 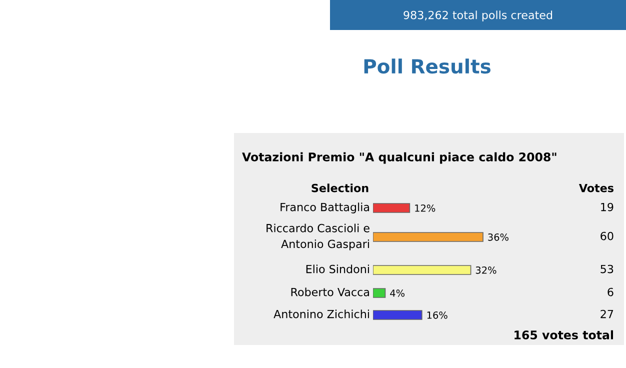 I want to click on y-tick-label: Roberto Vacca, so click(x=330, y=292).